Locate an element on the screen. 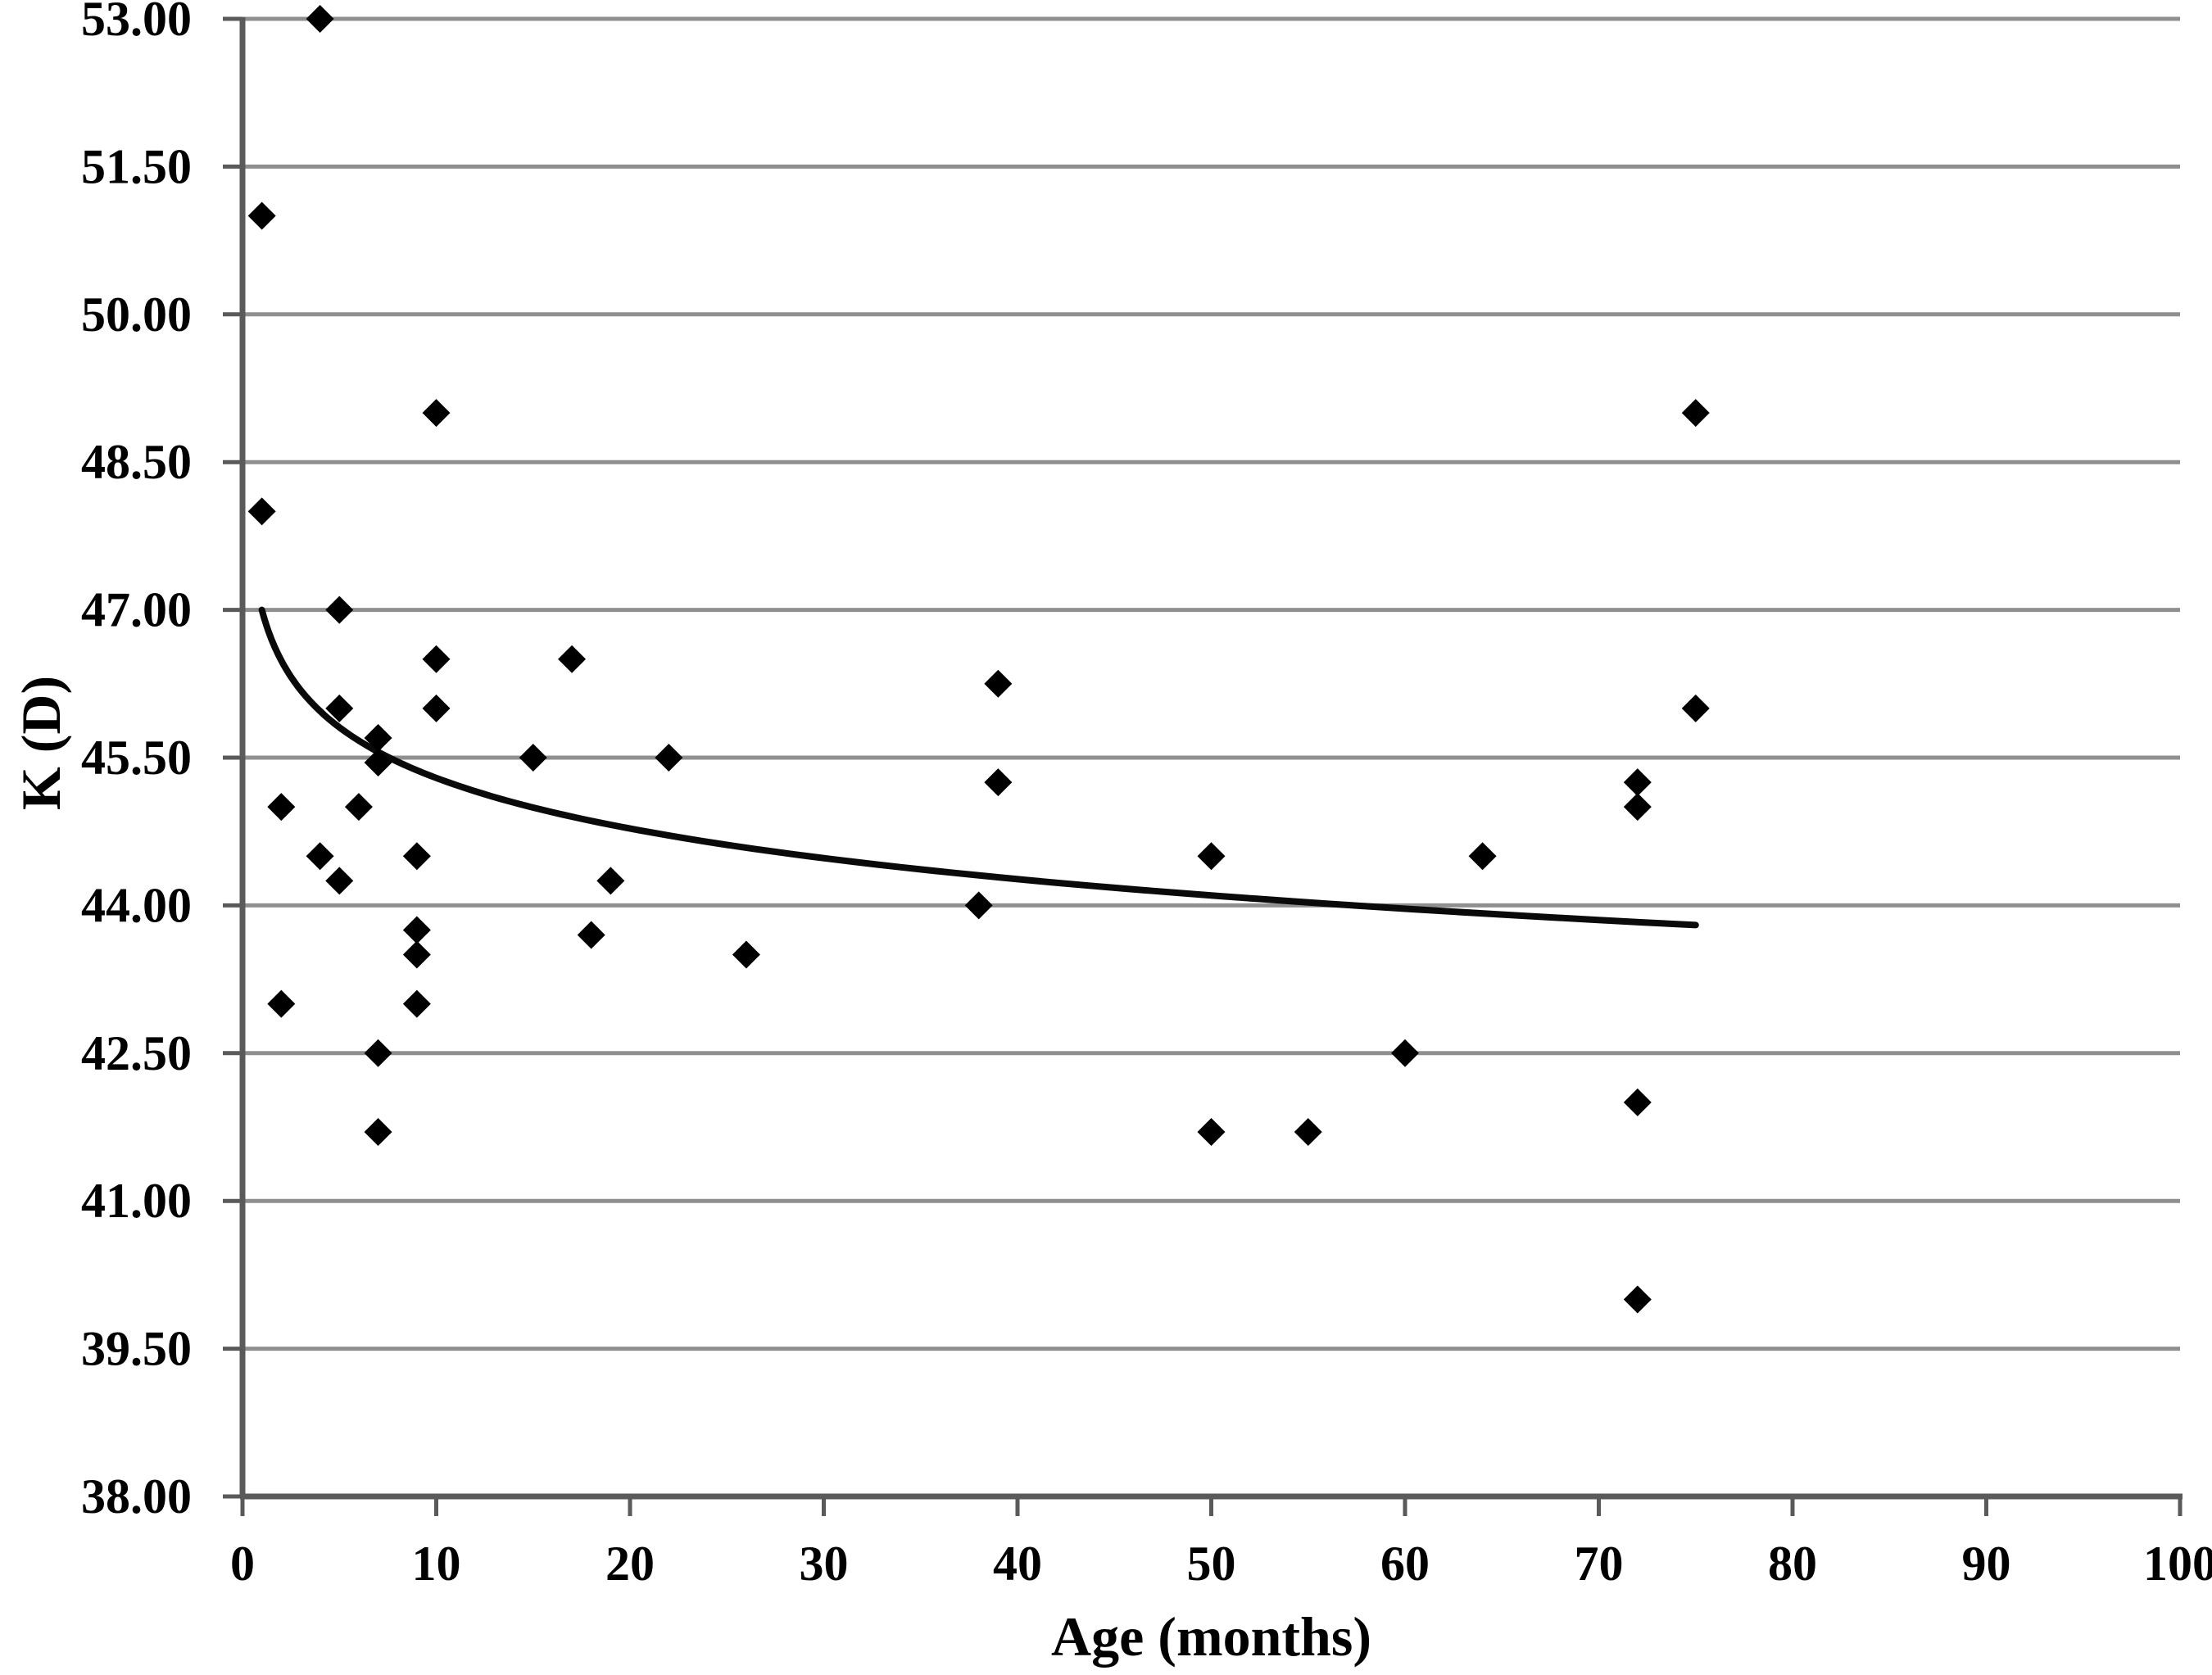  trend-curve is located at coordinates (978, 768).